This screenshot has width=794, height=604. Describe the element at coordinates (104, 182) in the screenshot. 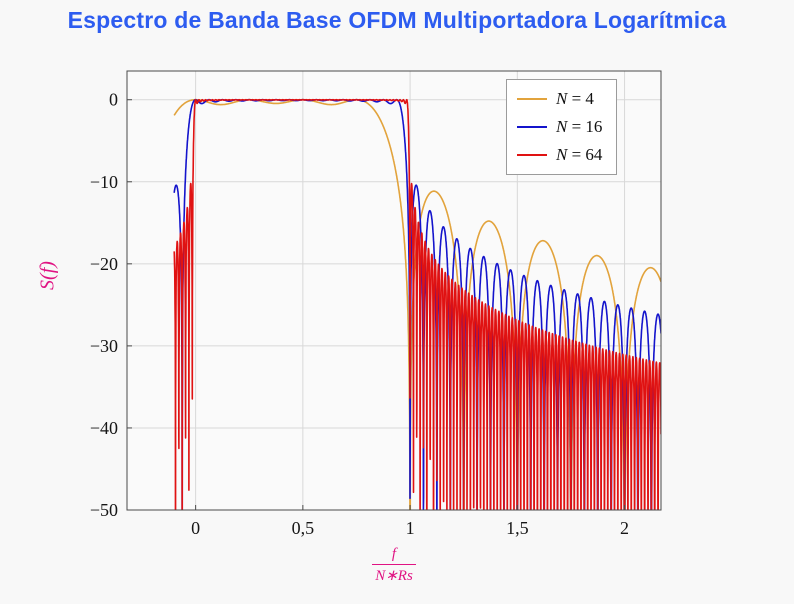

I see `y-tick-label: −10` at that location.